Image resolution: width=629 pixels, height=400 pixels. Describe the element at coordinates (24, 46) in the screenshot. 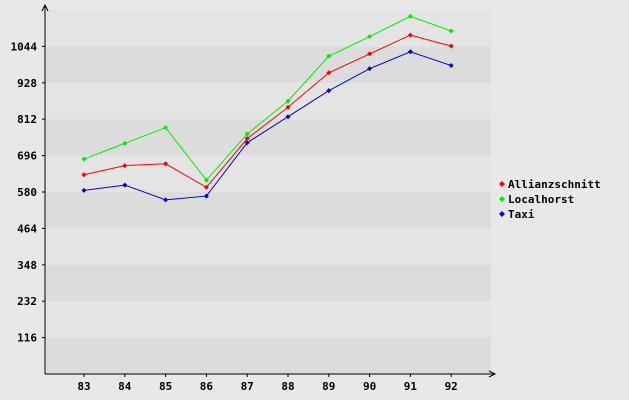

I see `y-tick-label: 1044` at that location.